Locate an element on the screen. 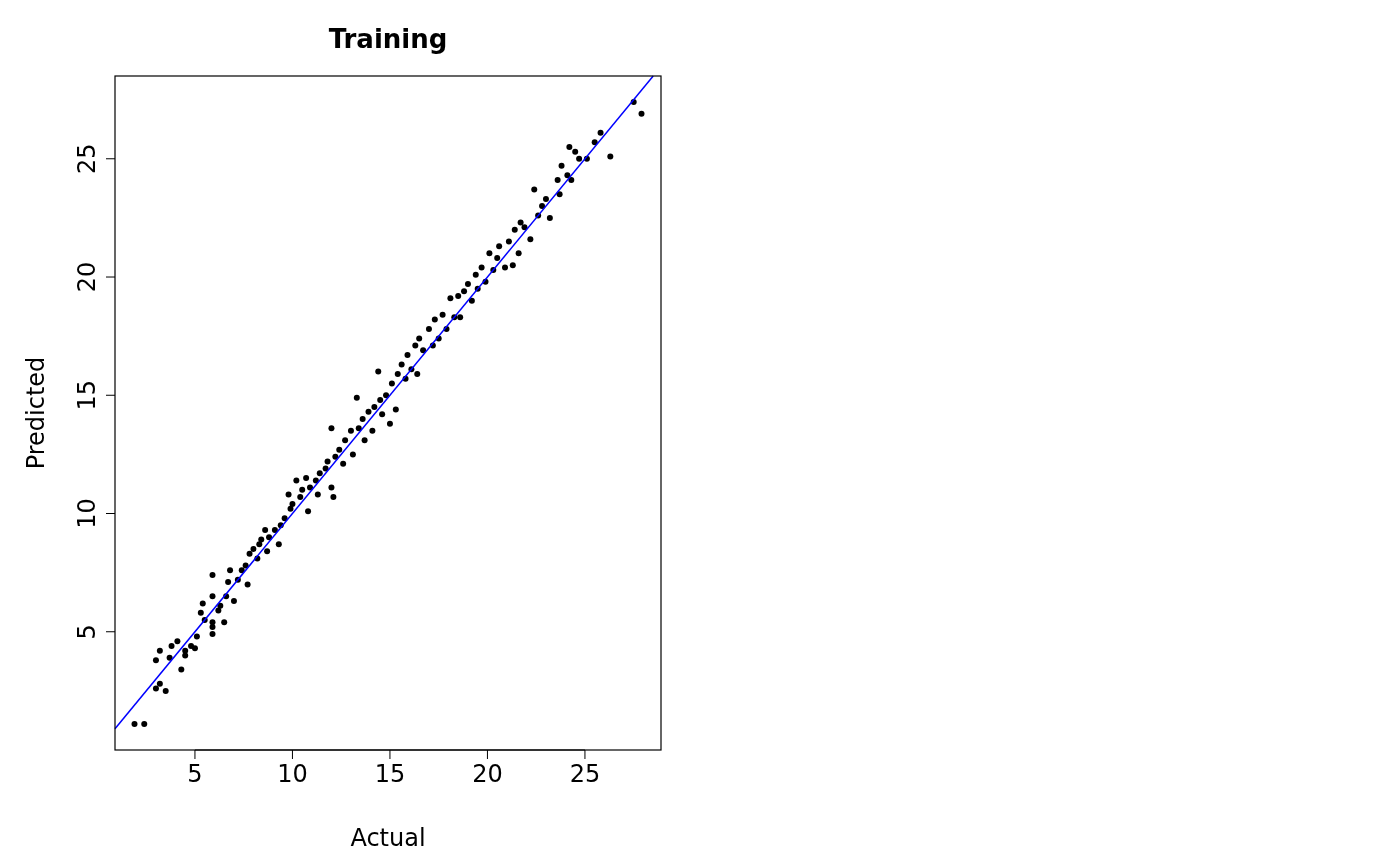 The width and height of the screenshot is (1400, 866). x-axis-title: Actual is located at coordinates (388, 838).